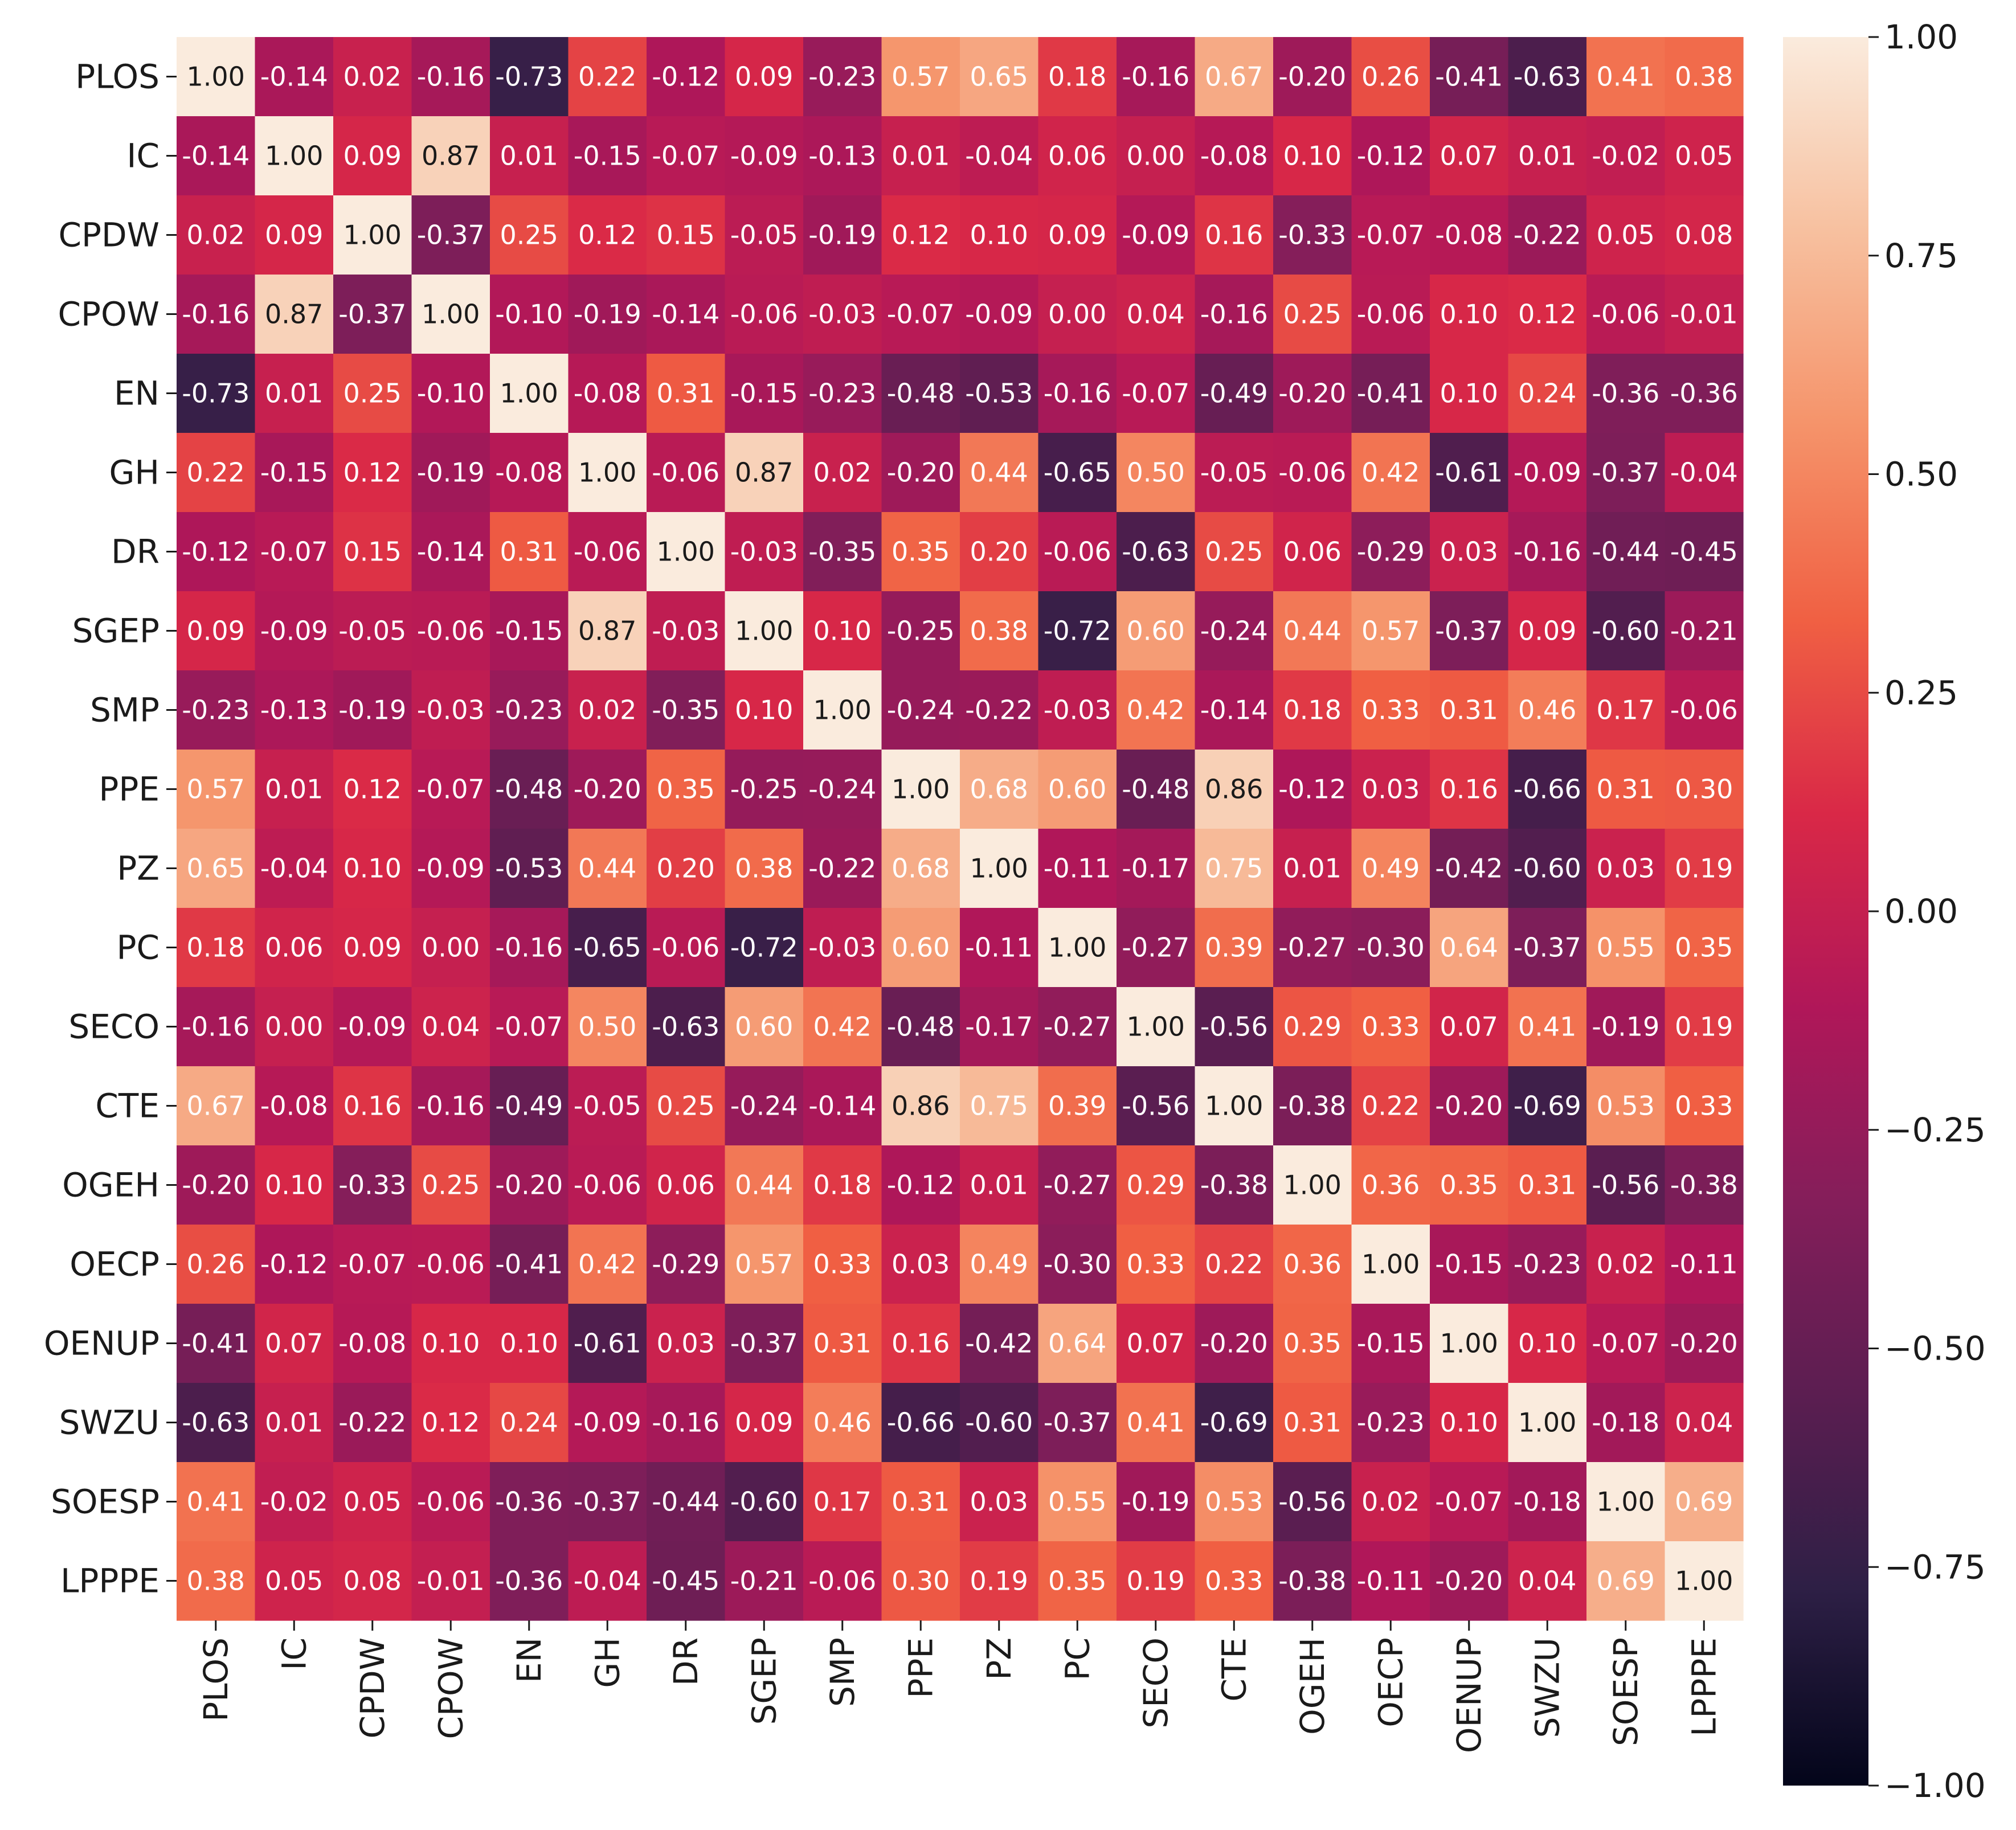  I want to click on cell-value-label: -0.19, so click(372, 710).